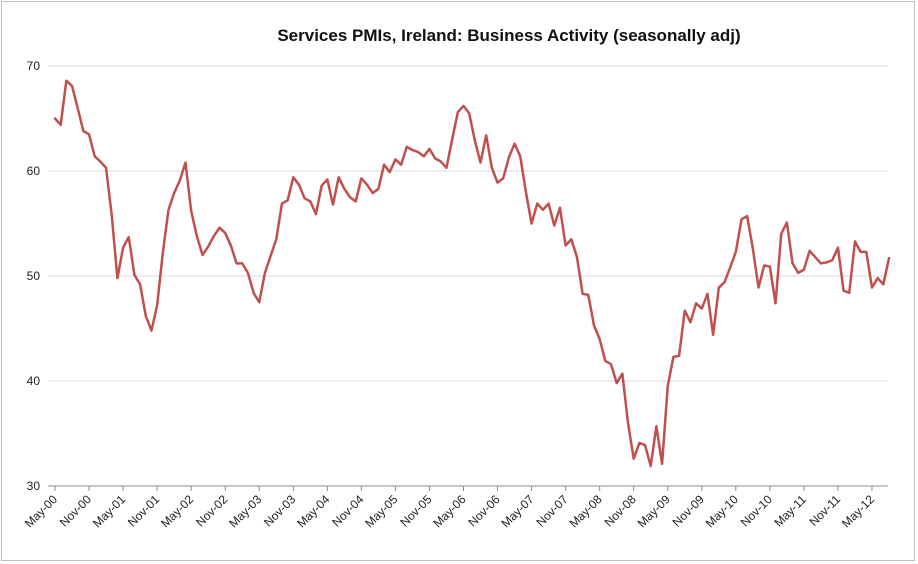 The width and height of the screenshot is (918, 564). What do you see at coordinates (34, 486) in the screenshot?
I see `y-tick-label: 30` at bounding box center [34, 486].